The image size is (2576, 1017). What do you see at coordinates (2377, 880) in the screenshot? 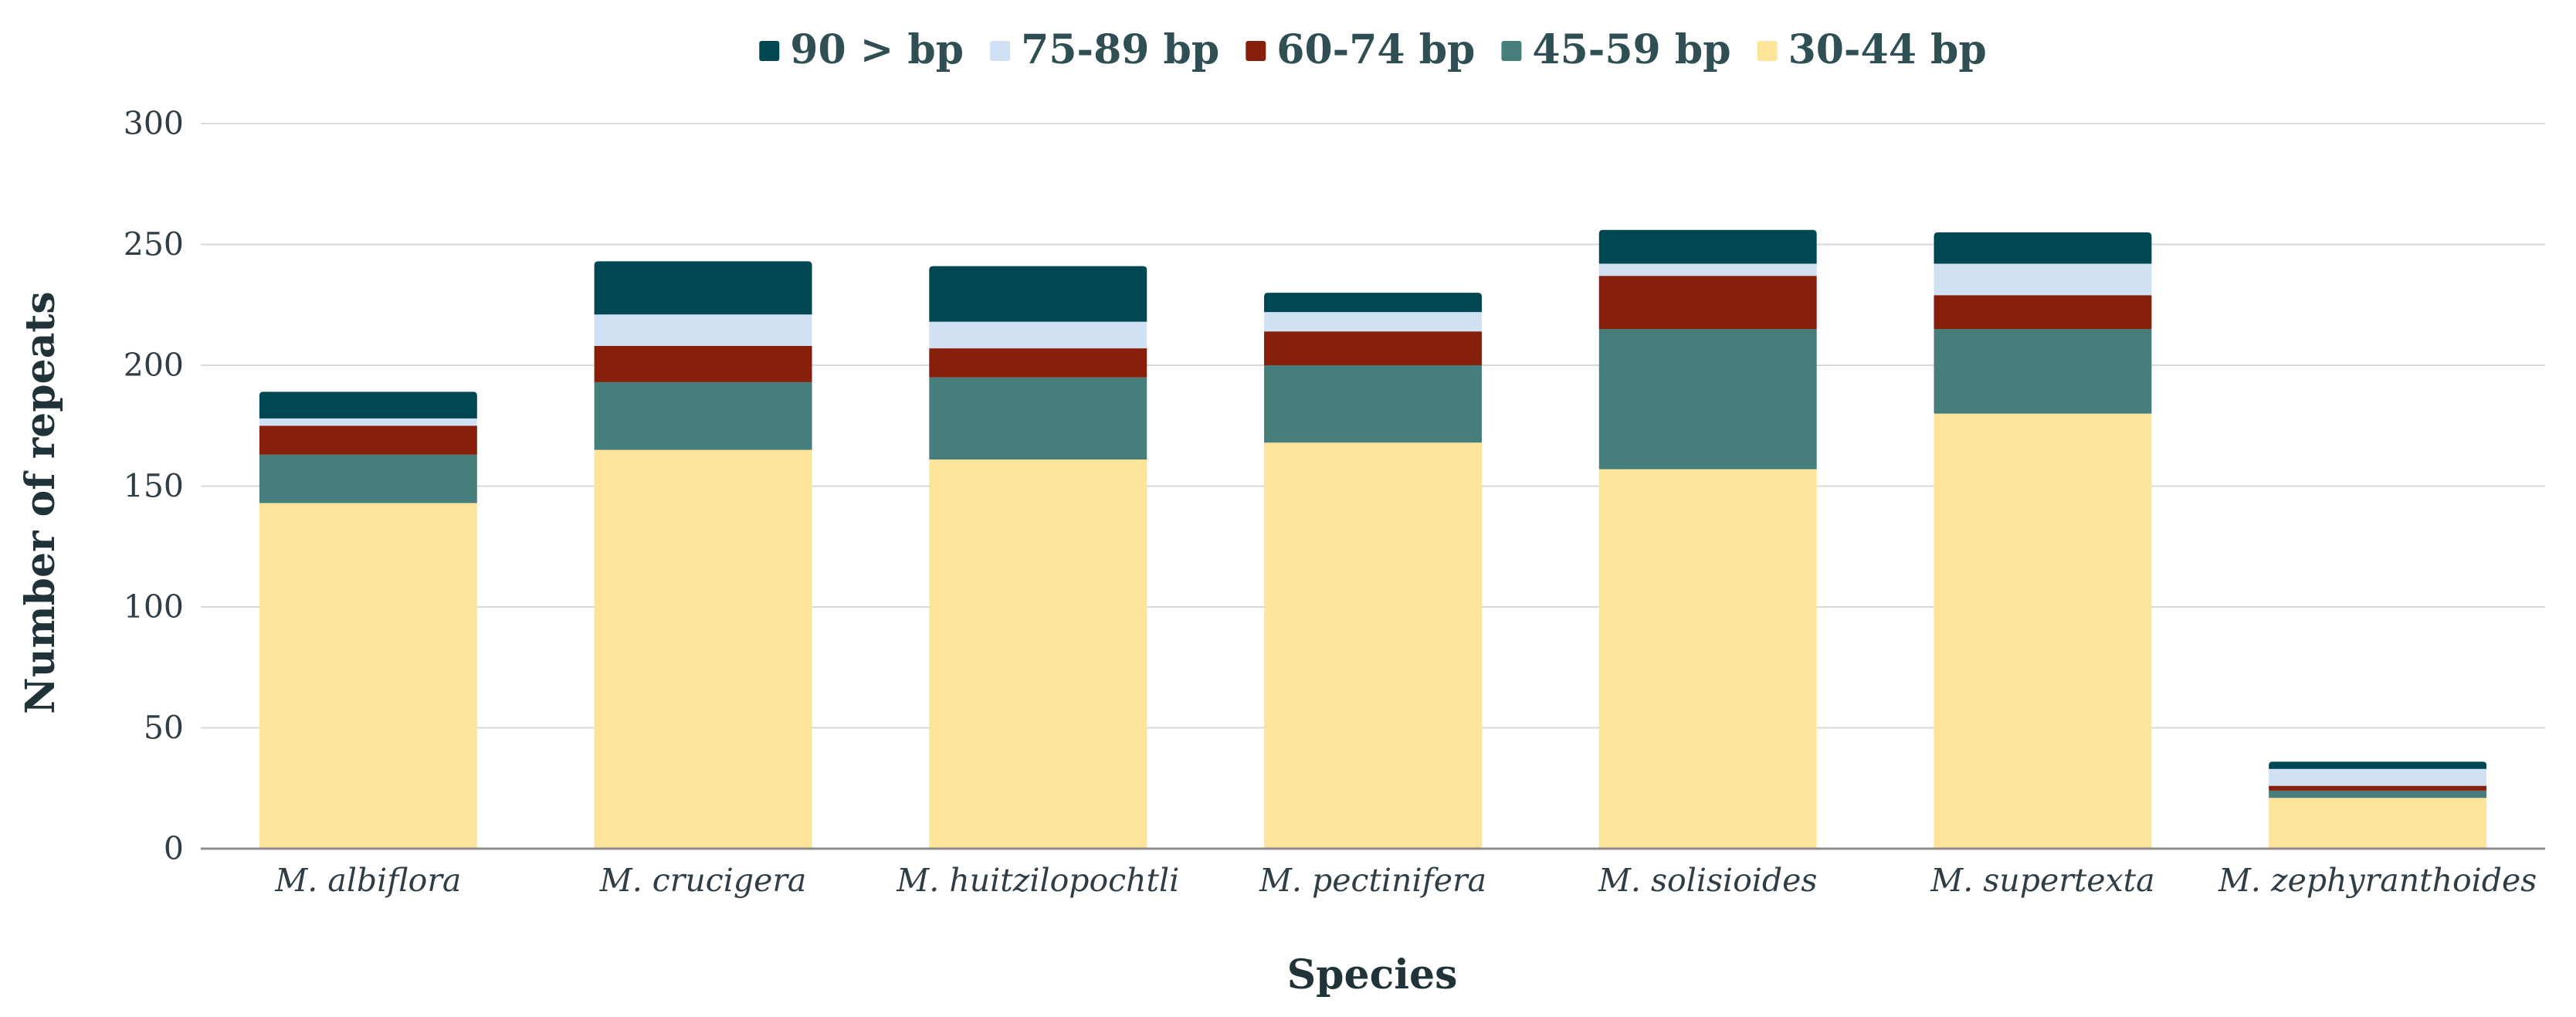
I see `x-tick-label: M. zephyranthoides` at bounding box center [2377, 880].